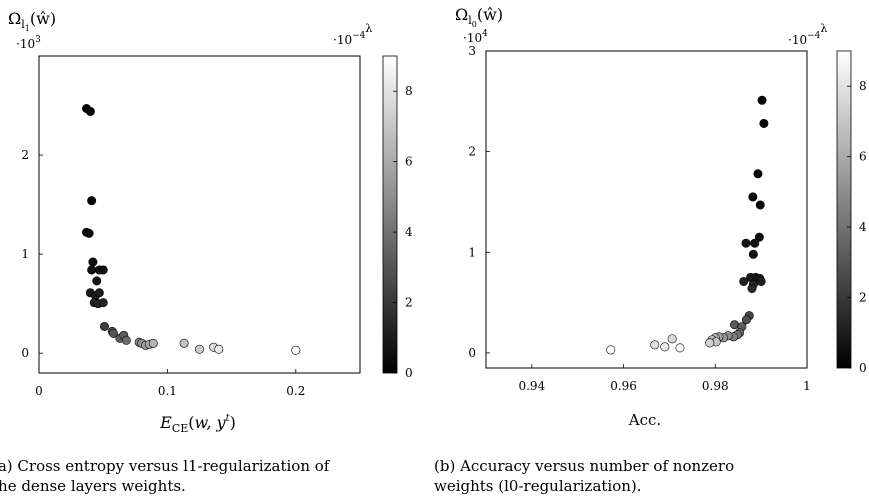 This screenshot has height=504, width=869. I want to click on x-tick-label: 0.96, so click(623, 386).